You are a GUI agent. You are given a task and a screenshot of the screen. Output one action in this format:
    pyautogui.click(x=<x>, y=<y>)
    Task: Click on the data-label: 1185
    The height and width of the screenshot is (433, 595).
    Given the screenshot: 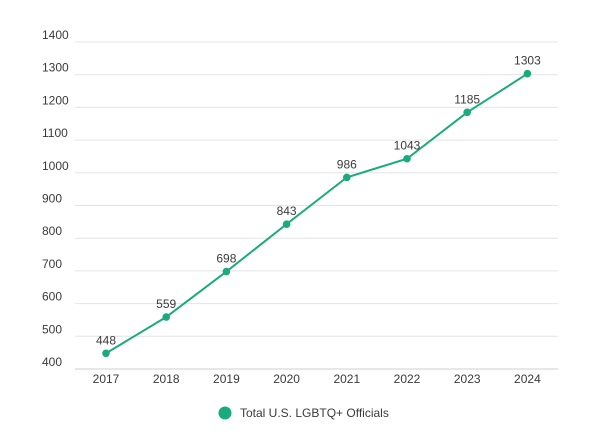 What is the action you would take?
    pyautogui.click(x=467, y=99)
    